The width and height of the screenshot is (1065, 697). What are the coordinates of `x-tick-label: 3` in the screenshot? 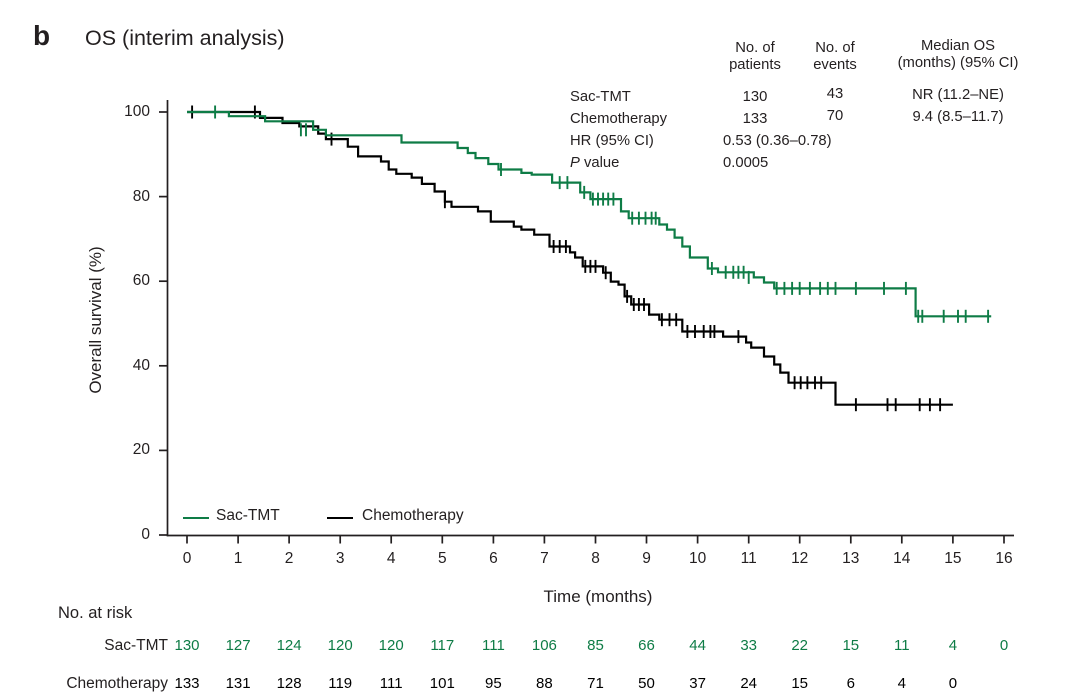 It's located at (340, 558).